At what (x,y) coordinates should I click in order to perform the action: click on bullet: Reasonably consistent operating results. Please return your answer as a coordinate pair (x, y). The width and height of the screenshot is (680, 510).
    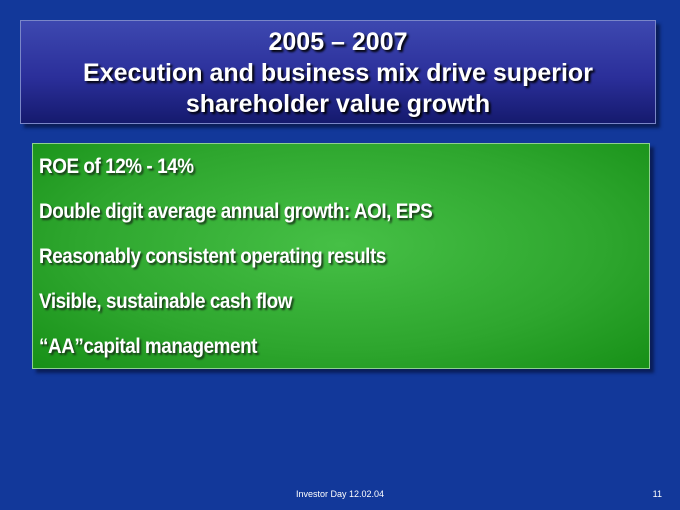
    Looking at the image, I should click on (212, 256).